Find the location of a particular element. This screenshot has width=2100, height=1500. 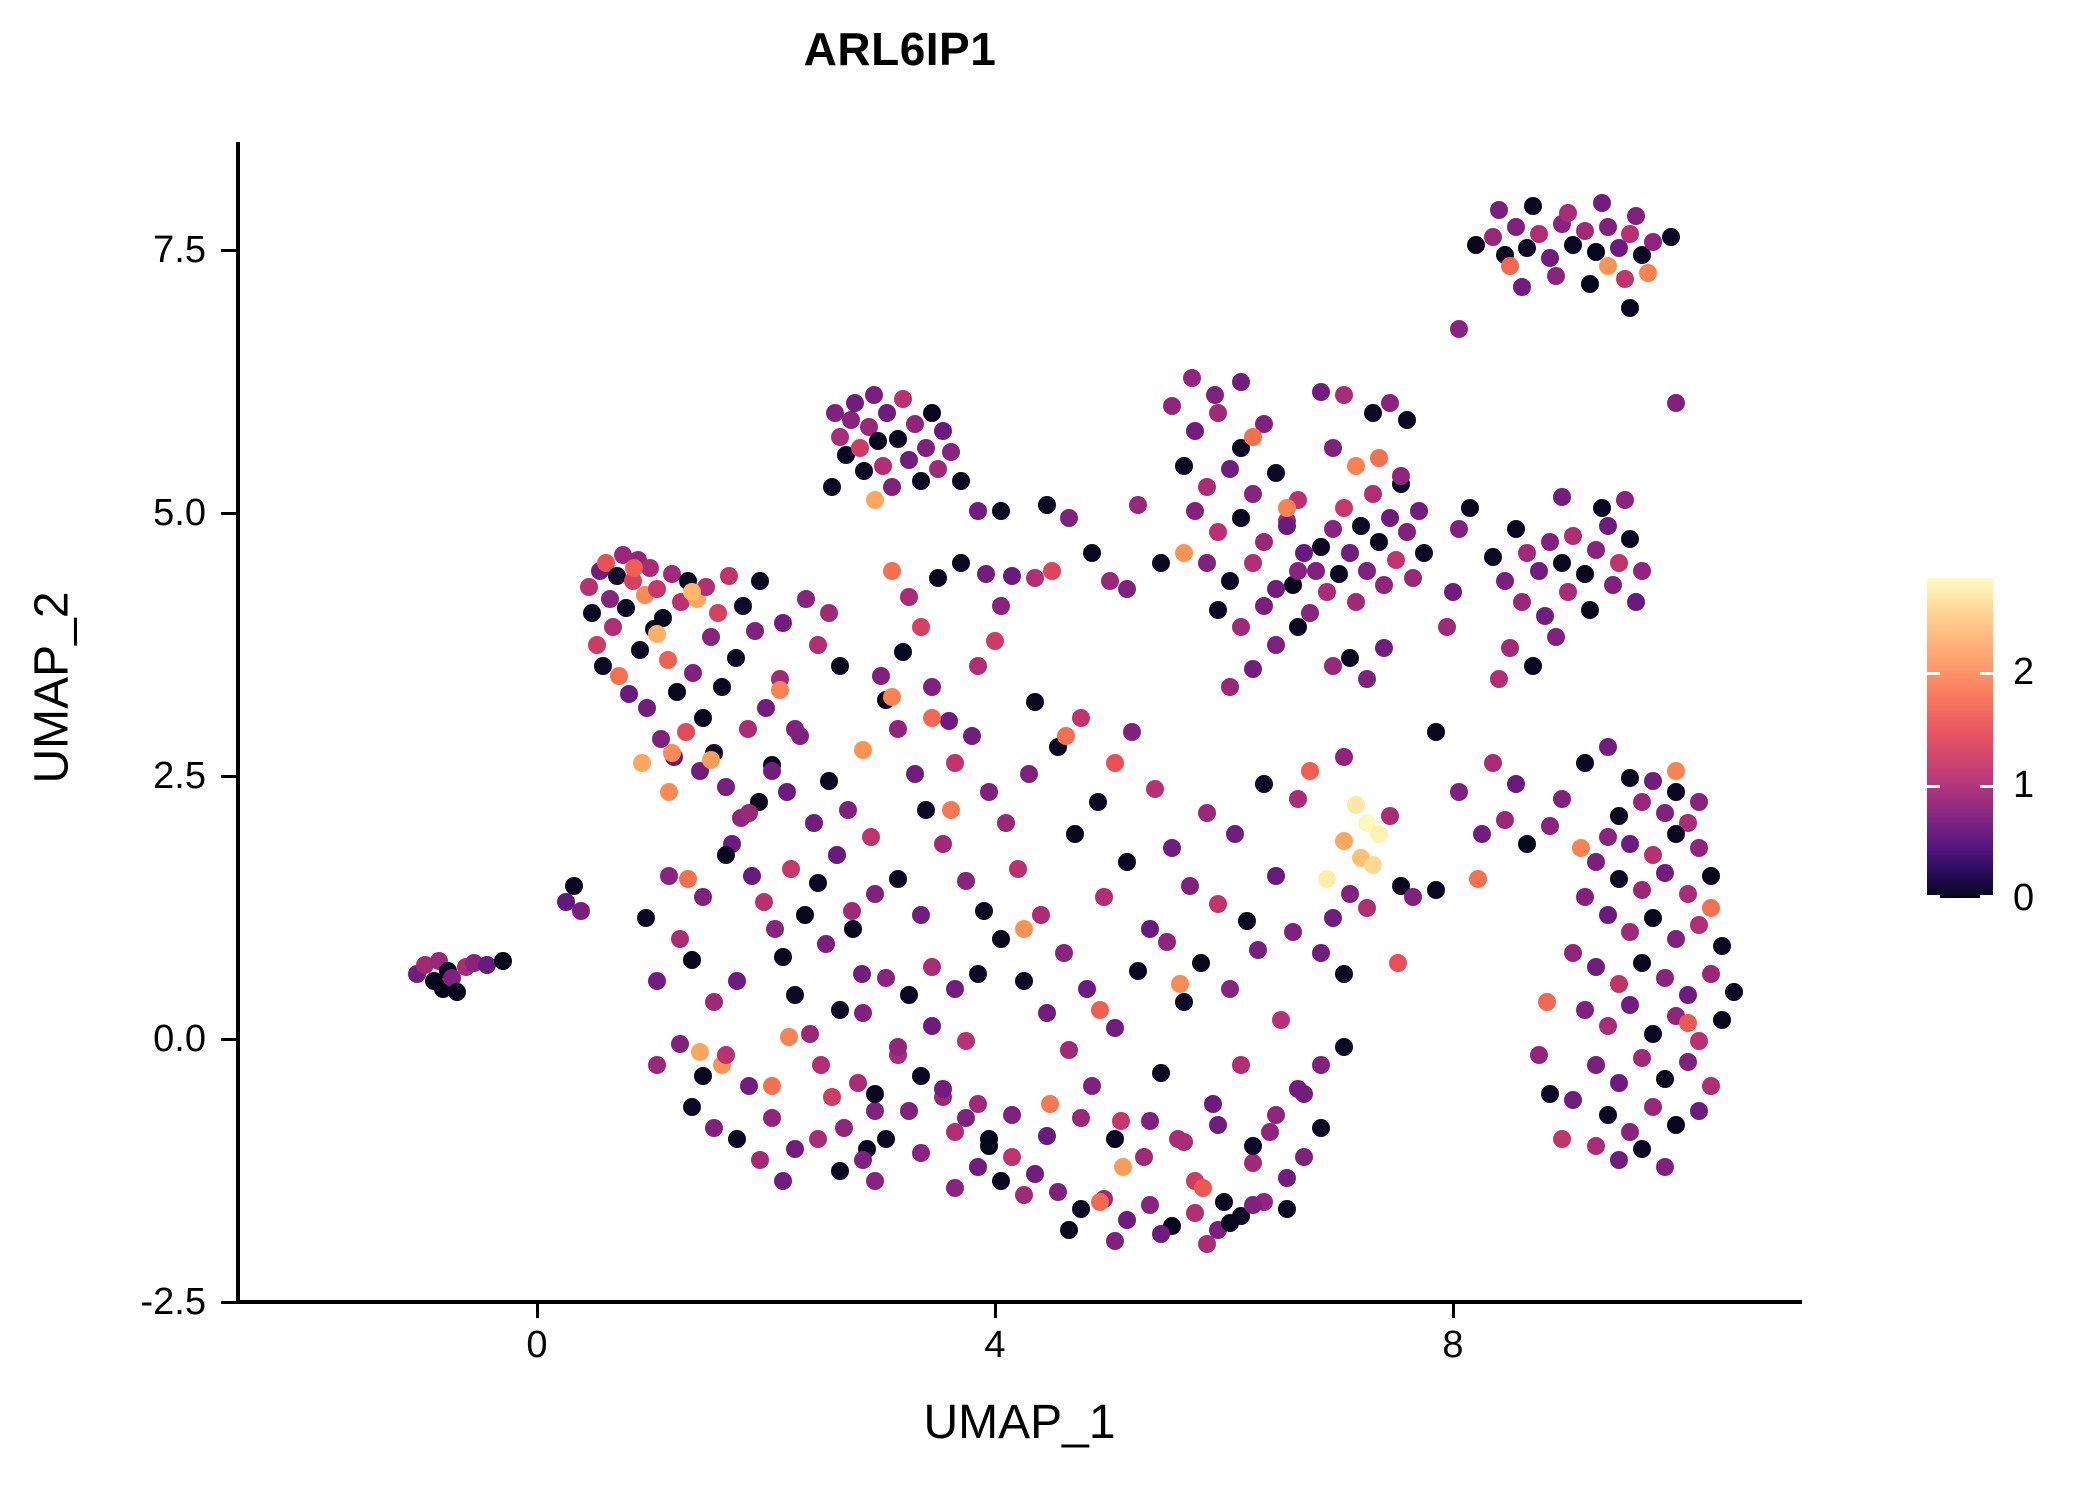

x-axis-title: UMAP_1 is located at coordinates (1019, 1422).